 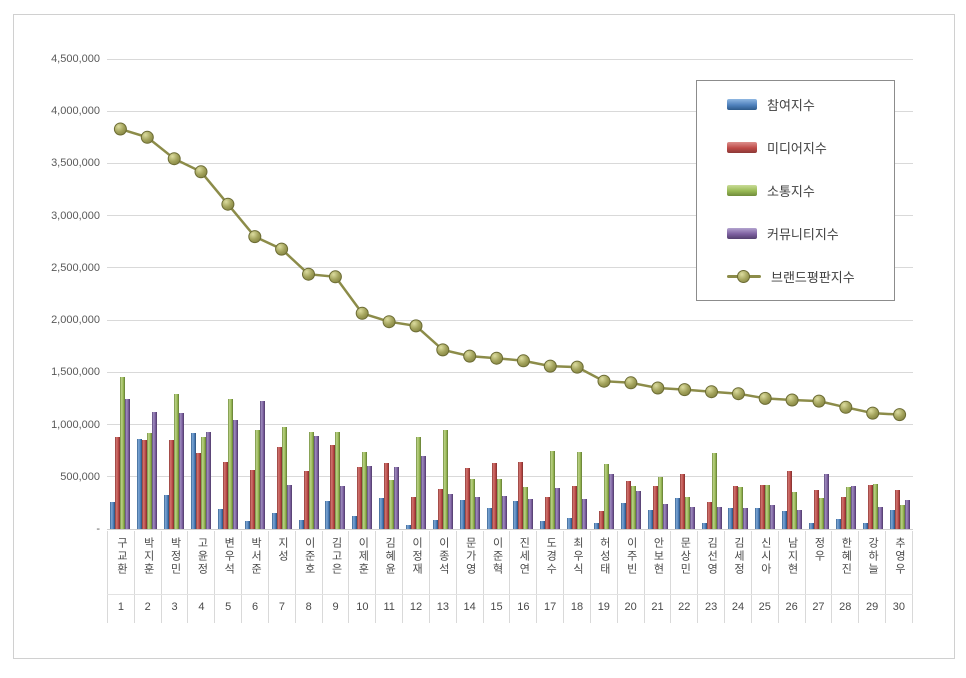 I want to click on rank-label: 21, so click(x=658, y=609).